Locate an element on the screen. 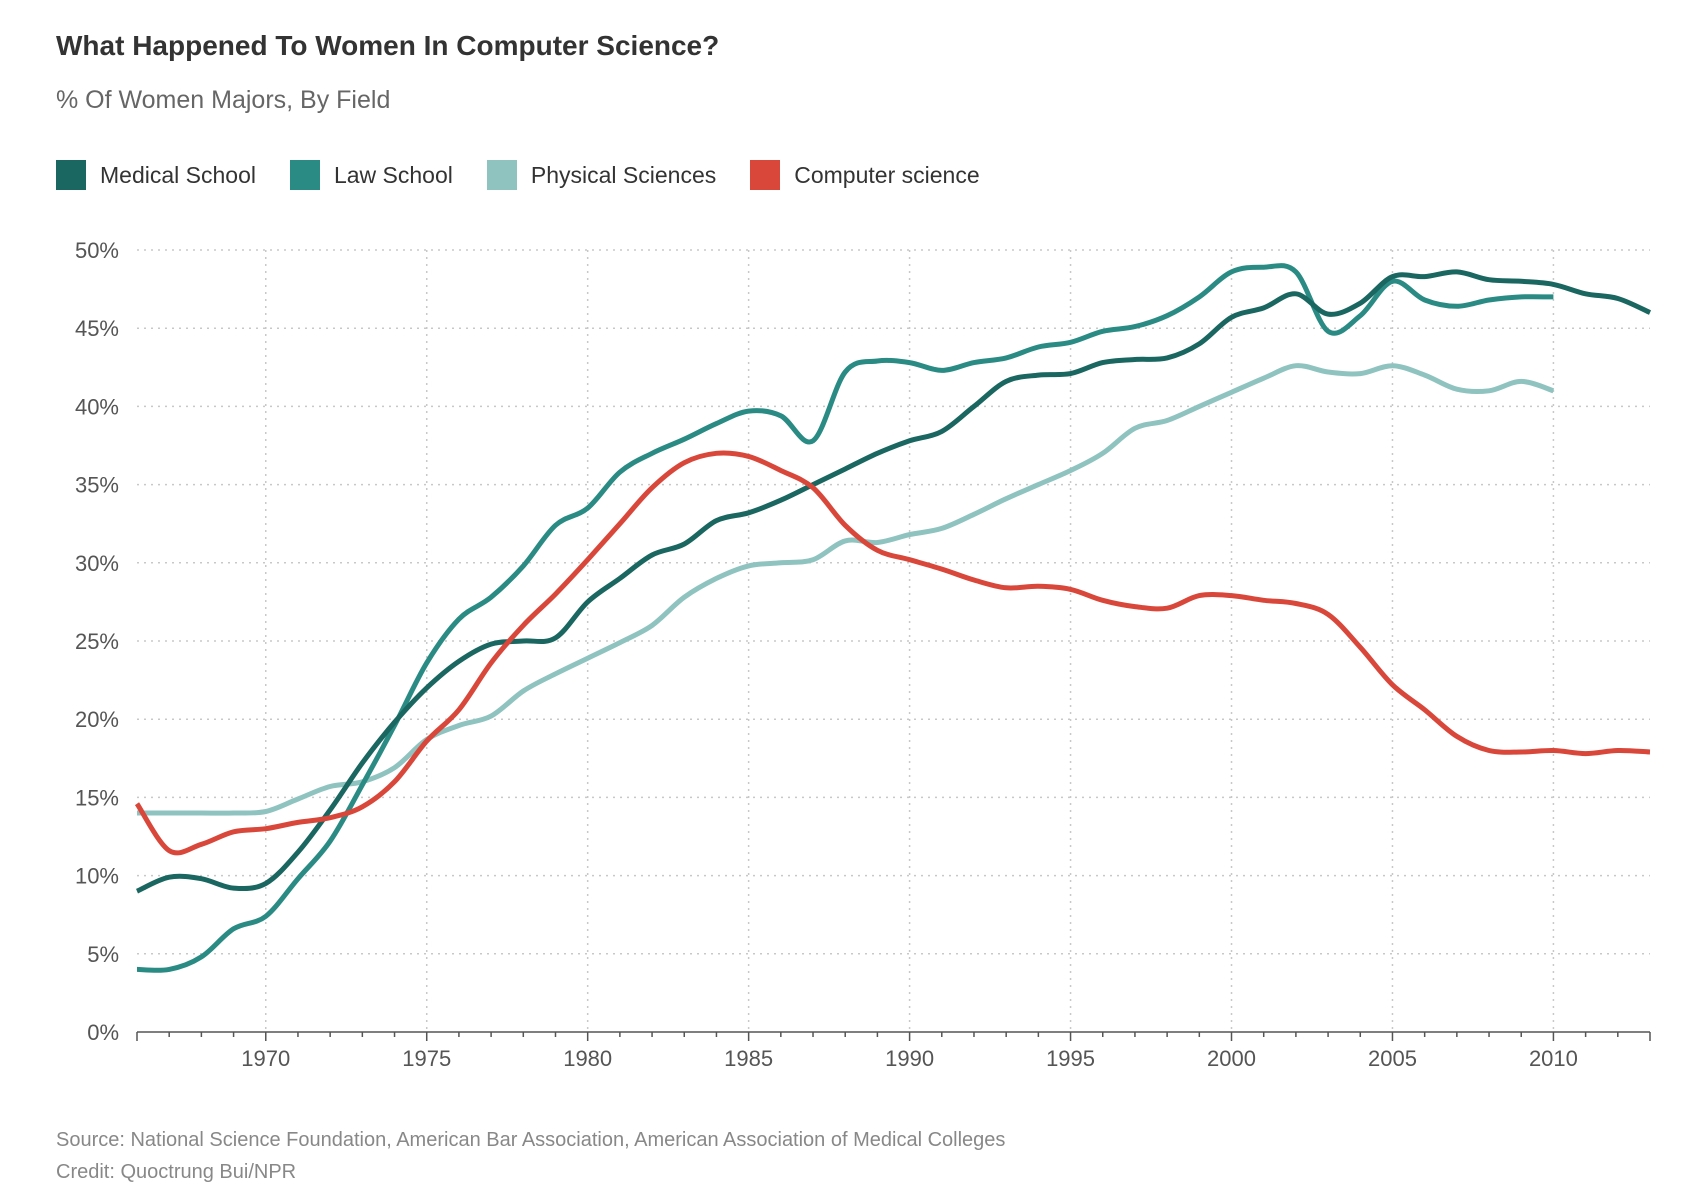  x-tick-label-2000: 2000 is located at coordinates (1231, 1058).